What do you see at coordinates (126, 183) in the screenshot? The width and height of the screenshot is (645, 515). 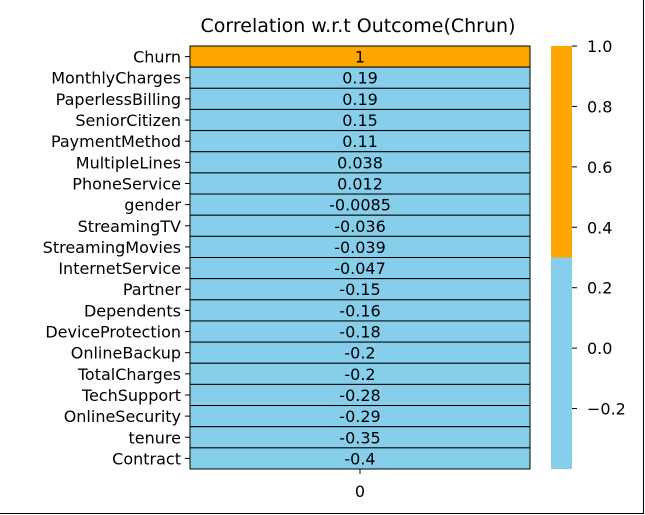 I see `y-tick-label: PhoneService` at bounding box center [126, 183].